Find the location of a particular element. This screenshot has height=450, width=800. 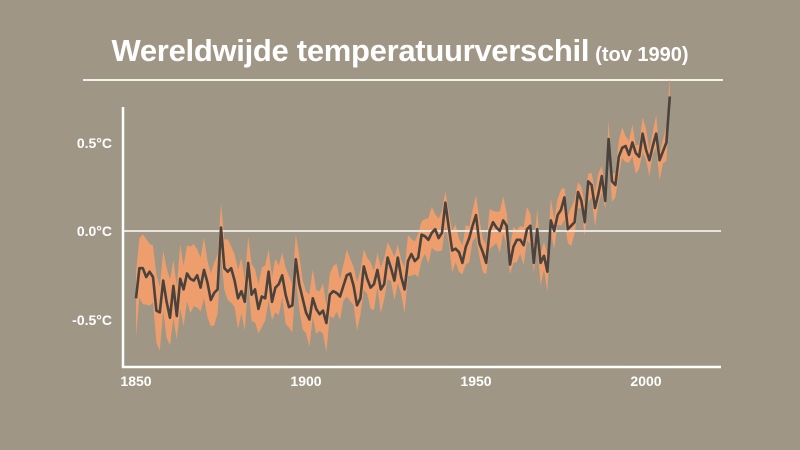

title-main: Wereldwijde temperatuurverschil is located at coordinates (350, 50).